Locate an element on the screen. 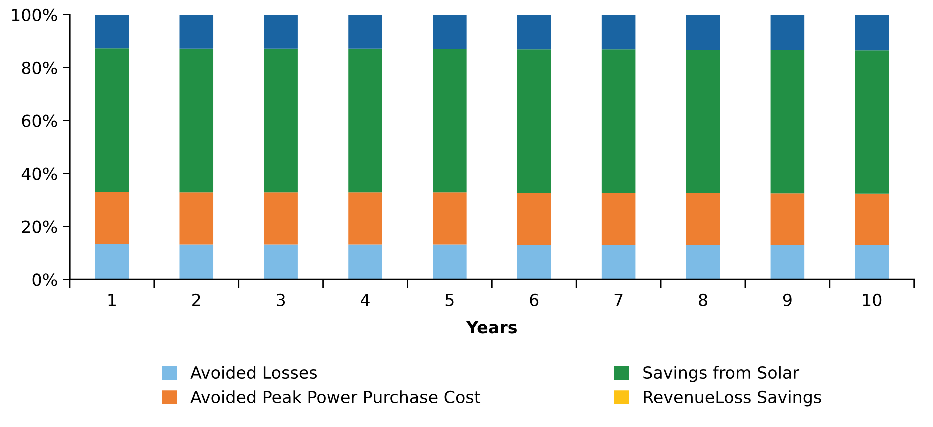 The height and width of the screenshot is (427, 933). y-tick-label: 40% is located at coordinates (40, 174).